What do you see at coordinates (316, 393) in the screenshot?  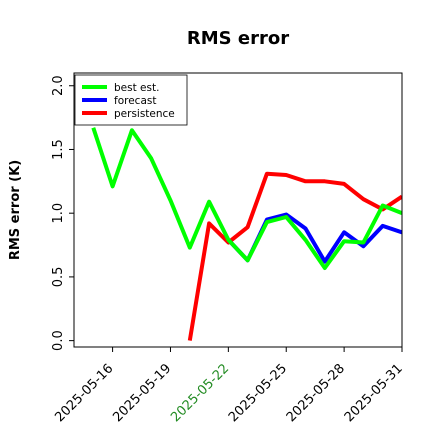 I see `x-tick-label: 2025-05-28` at bounding box center [316, 393].